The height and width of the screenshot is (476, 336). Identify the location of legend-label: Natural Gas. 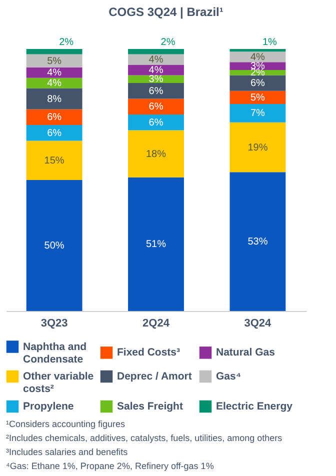
(246, 352).